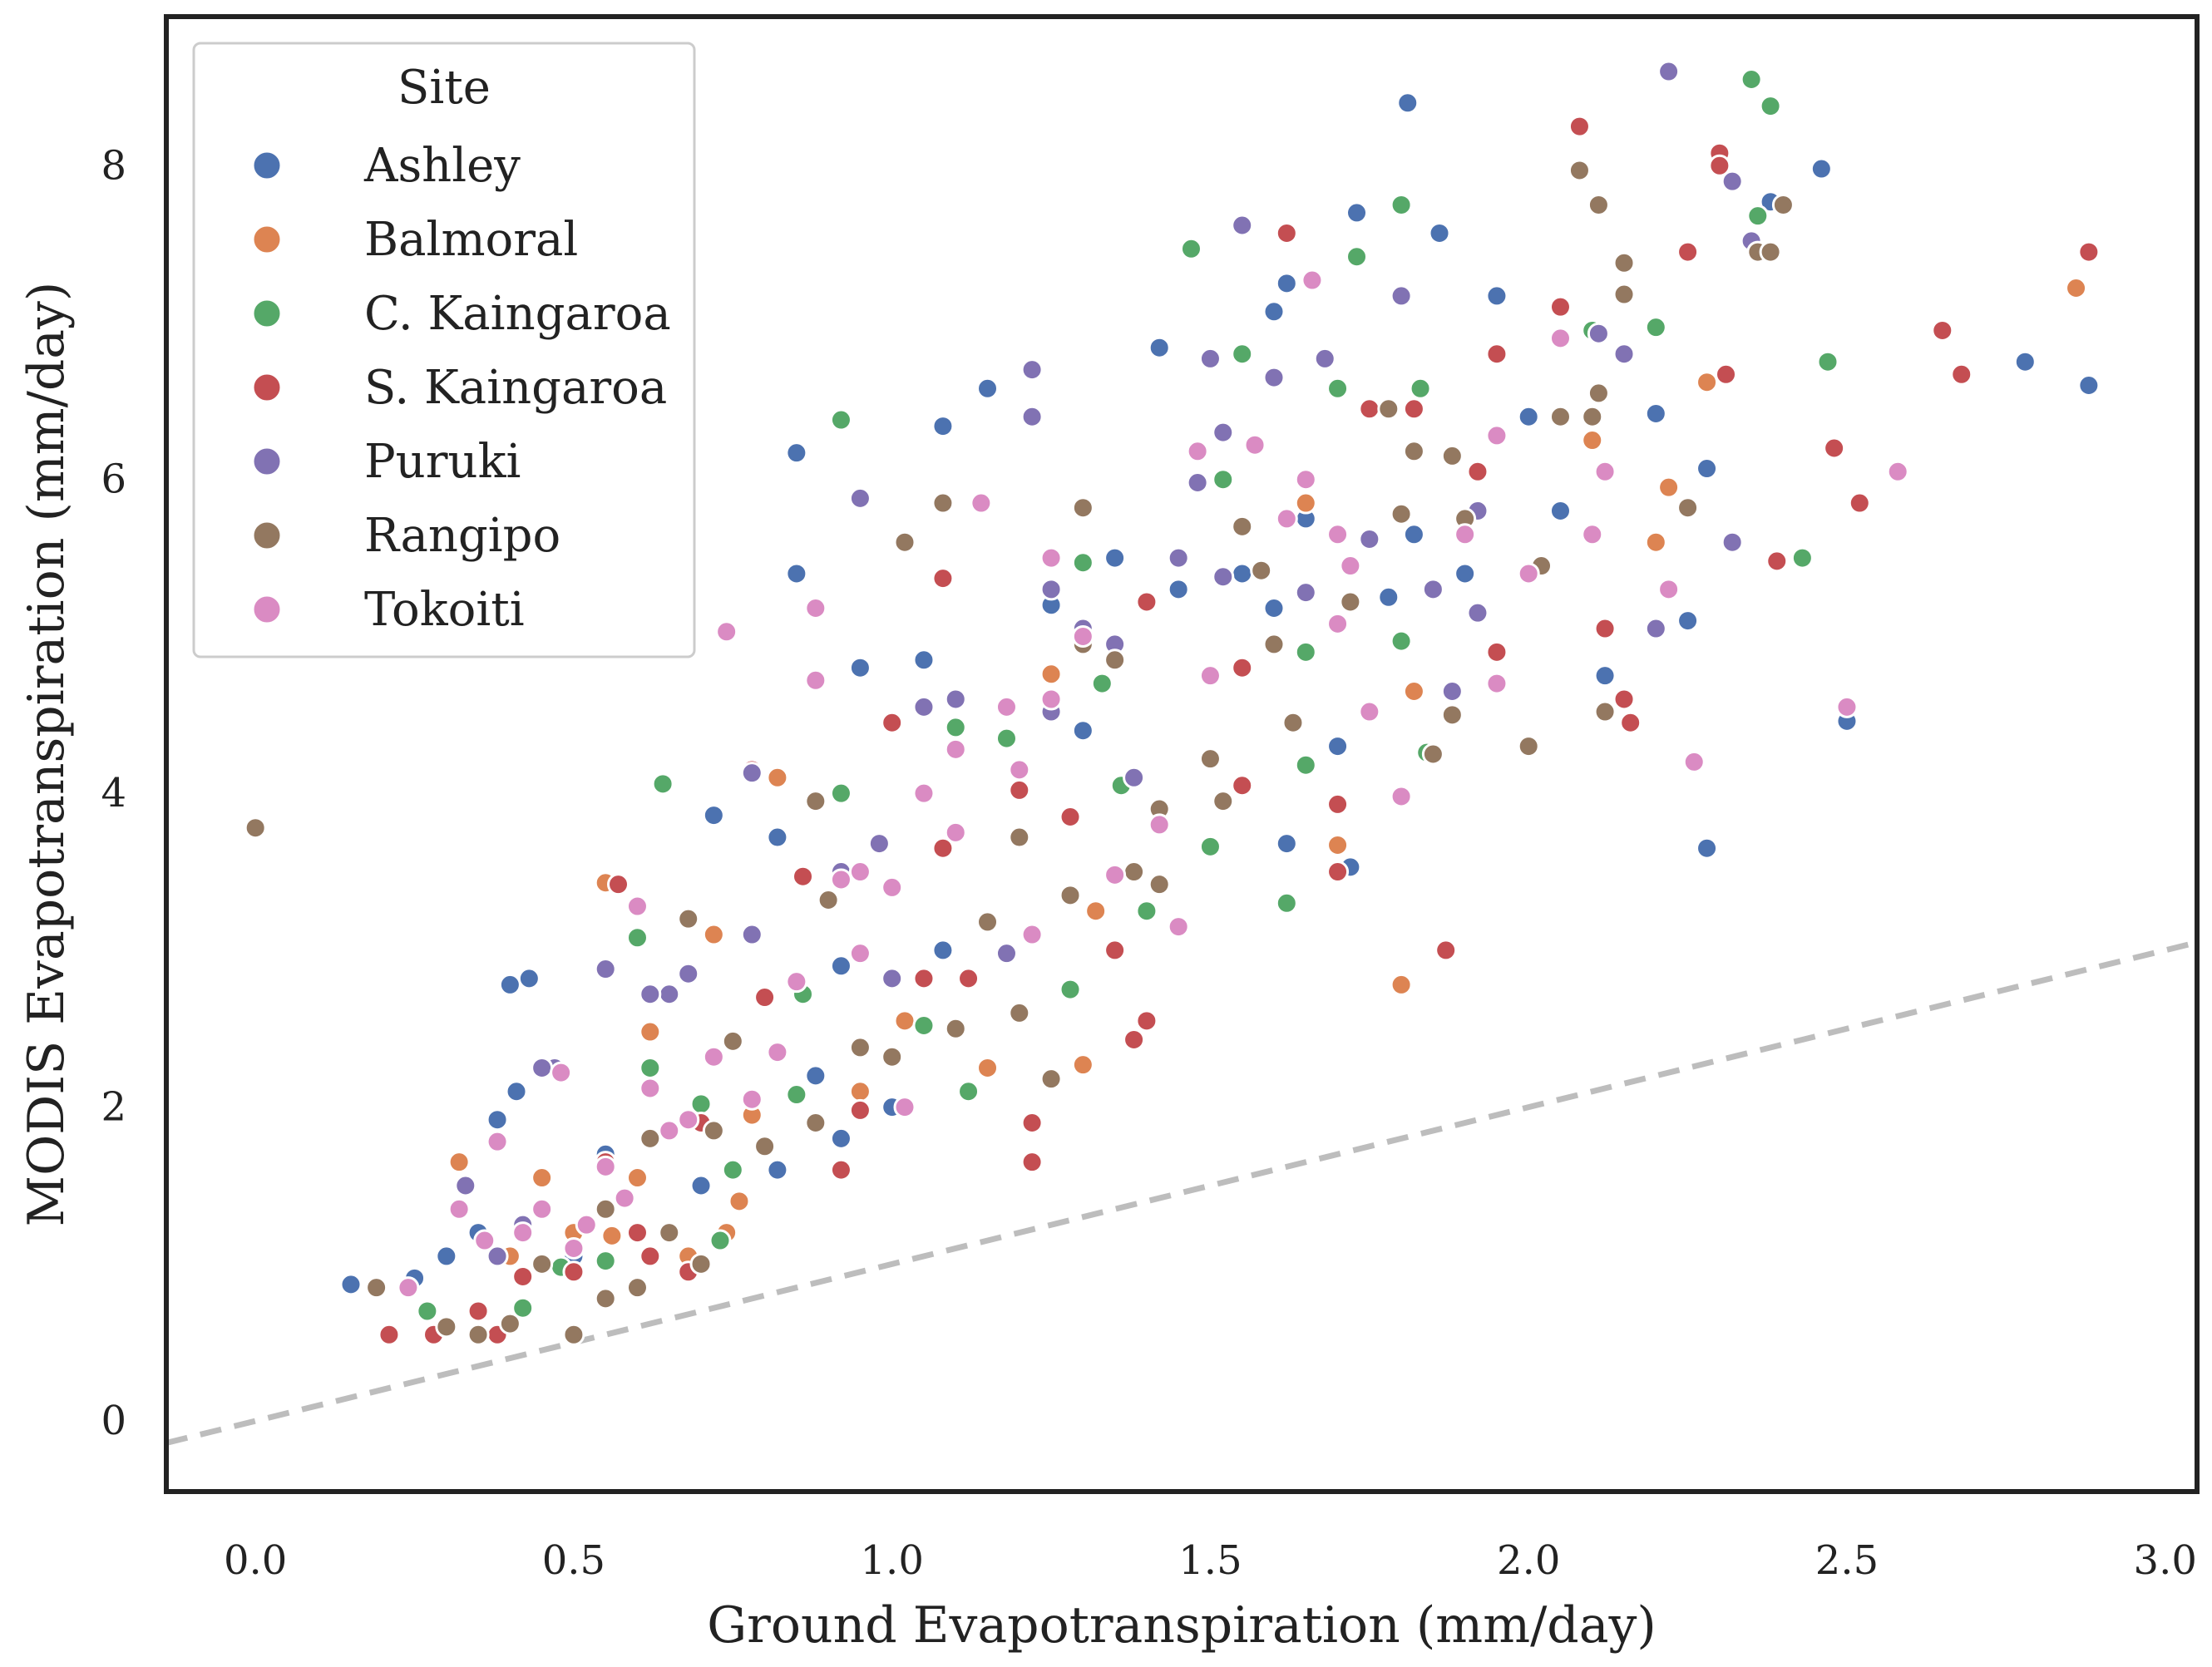 The height and width of the screenshot is (1667, 2212). I want to click on legend-item: Rangipo, so click(405, 536).